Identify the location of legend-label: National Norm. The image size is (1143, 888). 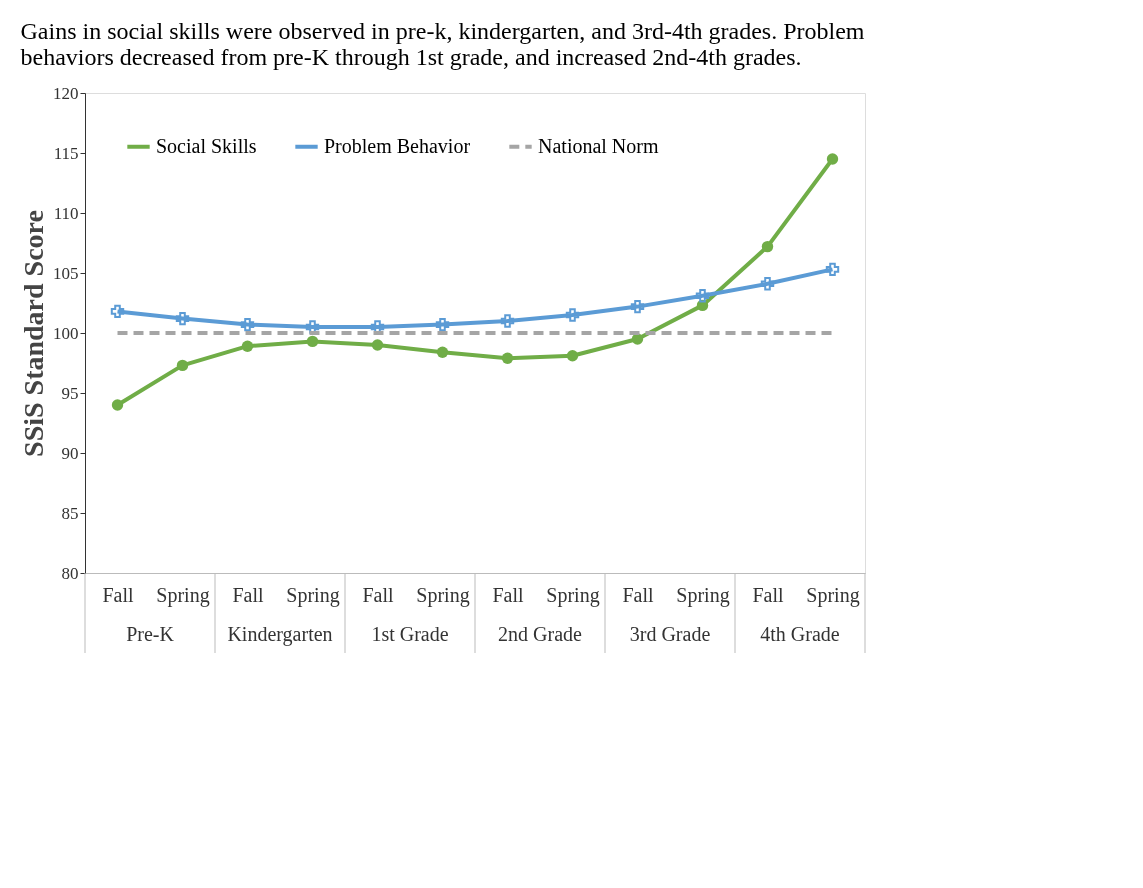
(598, 145).